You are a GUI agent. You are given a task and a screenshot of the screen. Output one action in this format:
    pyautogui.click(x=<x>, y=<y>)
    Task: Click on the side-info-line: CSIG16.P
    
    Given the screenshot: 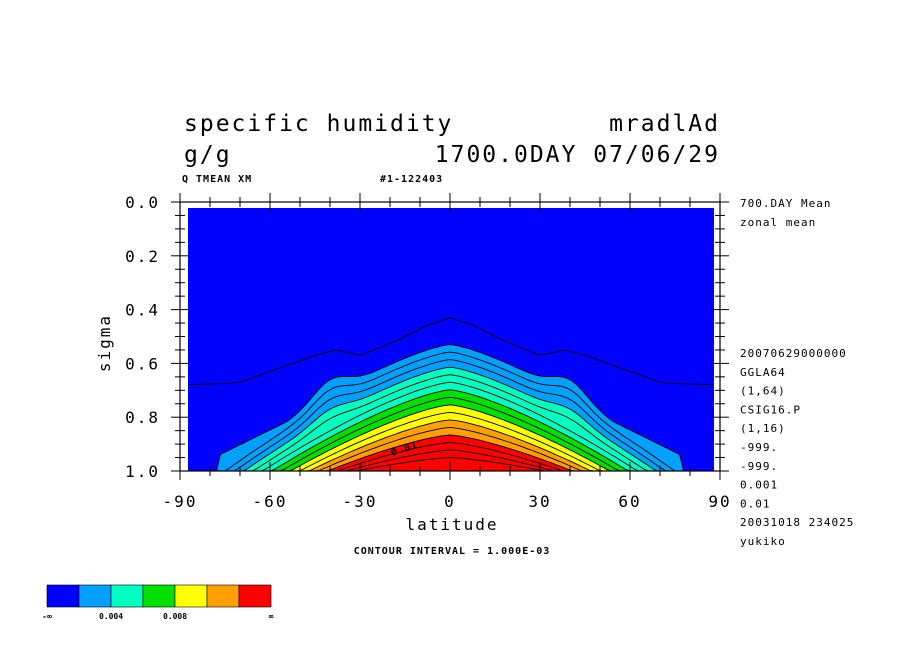 What is the action you would take?
    pyautogui.click(x=770, y=409)
    